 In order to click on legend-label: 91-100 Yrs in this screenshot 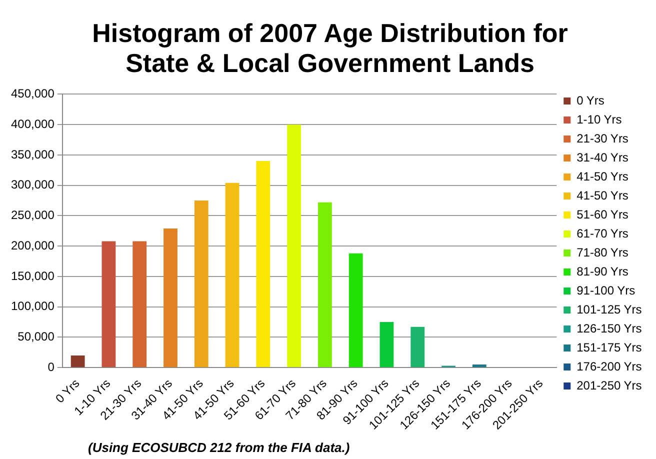, I will do `click(606, 290)`.